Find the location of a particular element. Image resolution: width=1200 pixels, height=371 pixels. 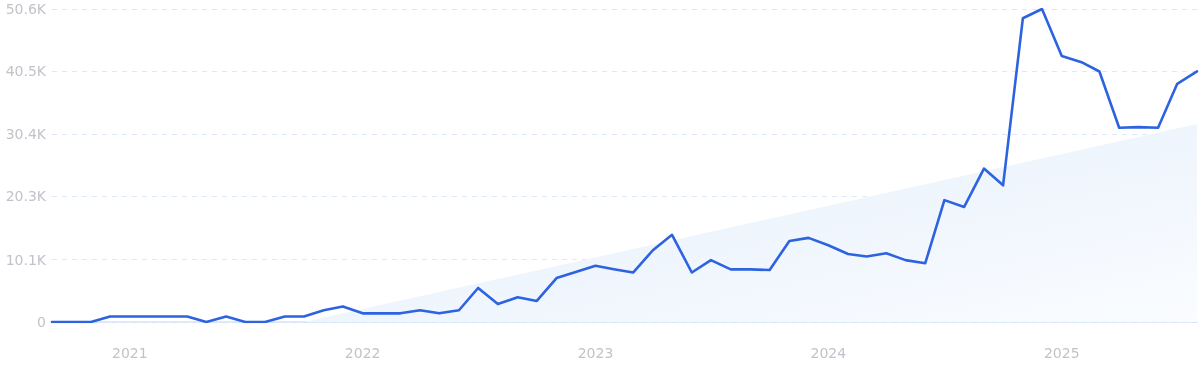

y-tick-label: 50.6K is located at coordinates (26, 9).